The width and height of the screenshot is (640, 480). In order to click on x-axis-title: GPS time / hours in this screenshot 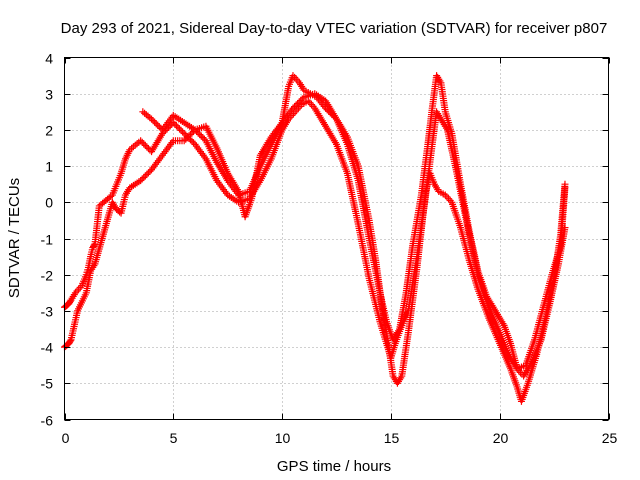, I will do `click(334, 466)`.